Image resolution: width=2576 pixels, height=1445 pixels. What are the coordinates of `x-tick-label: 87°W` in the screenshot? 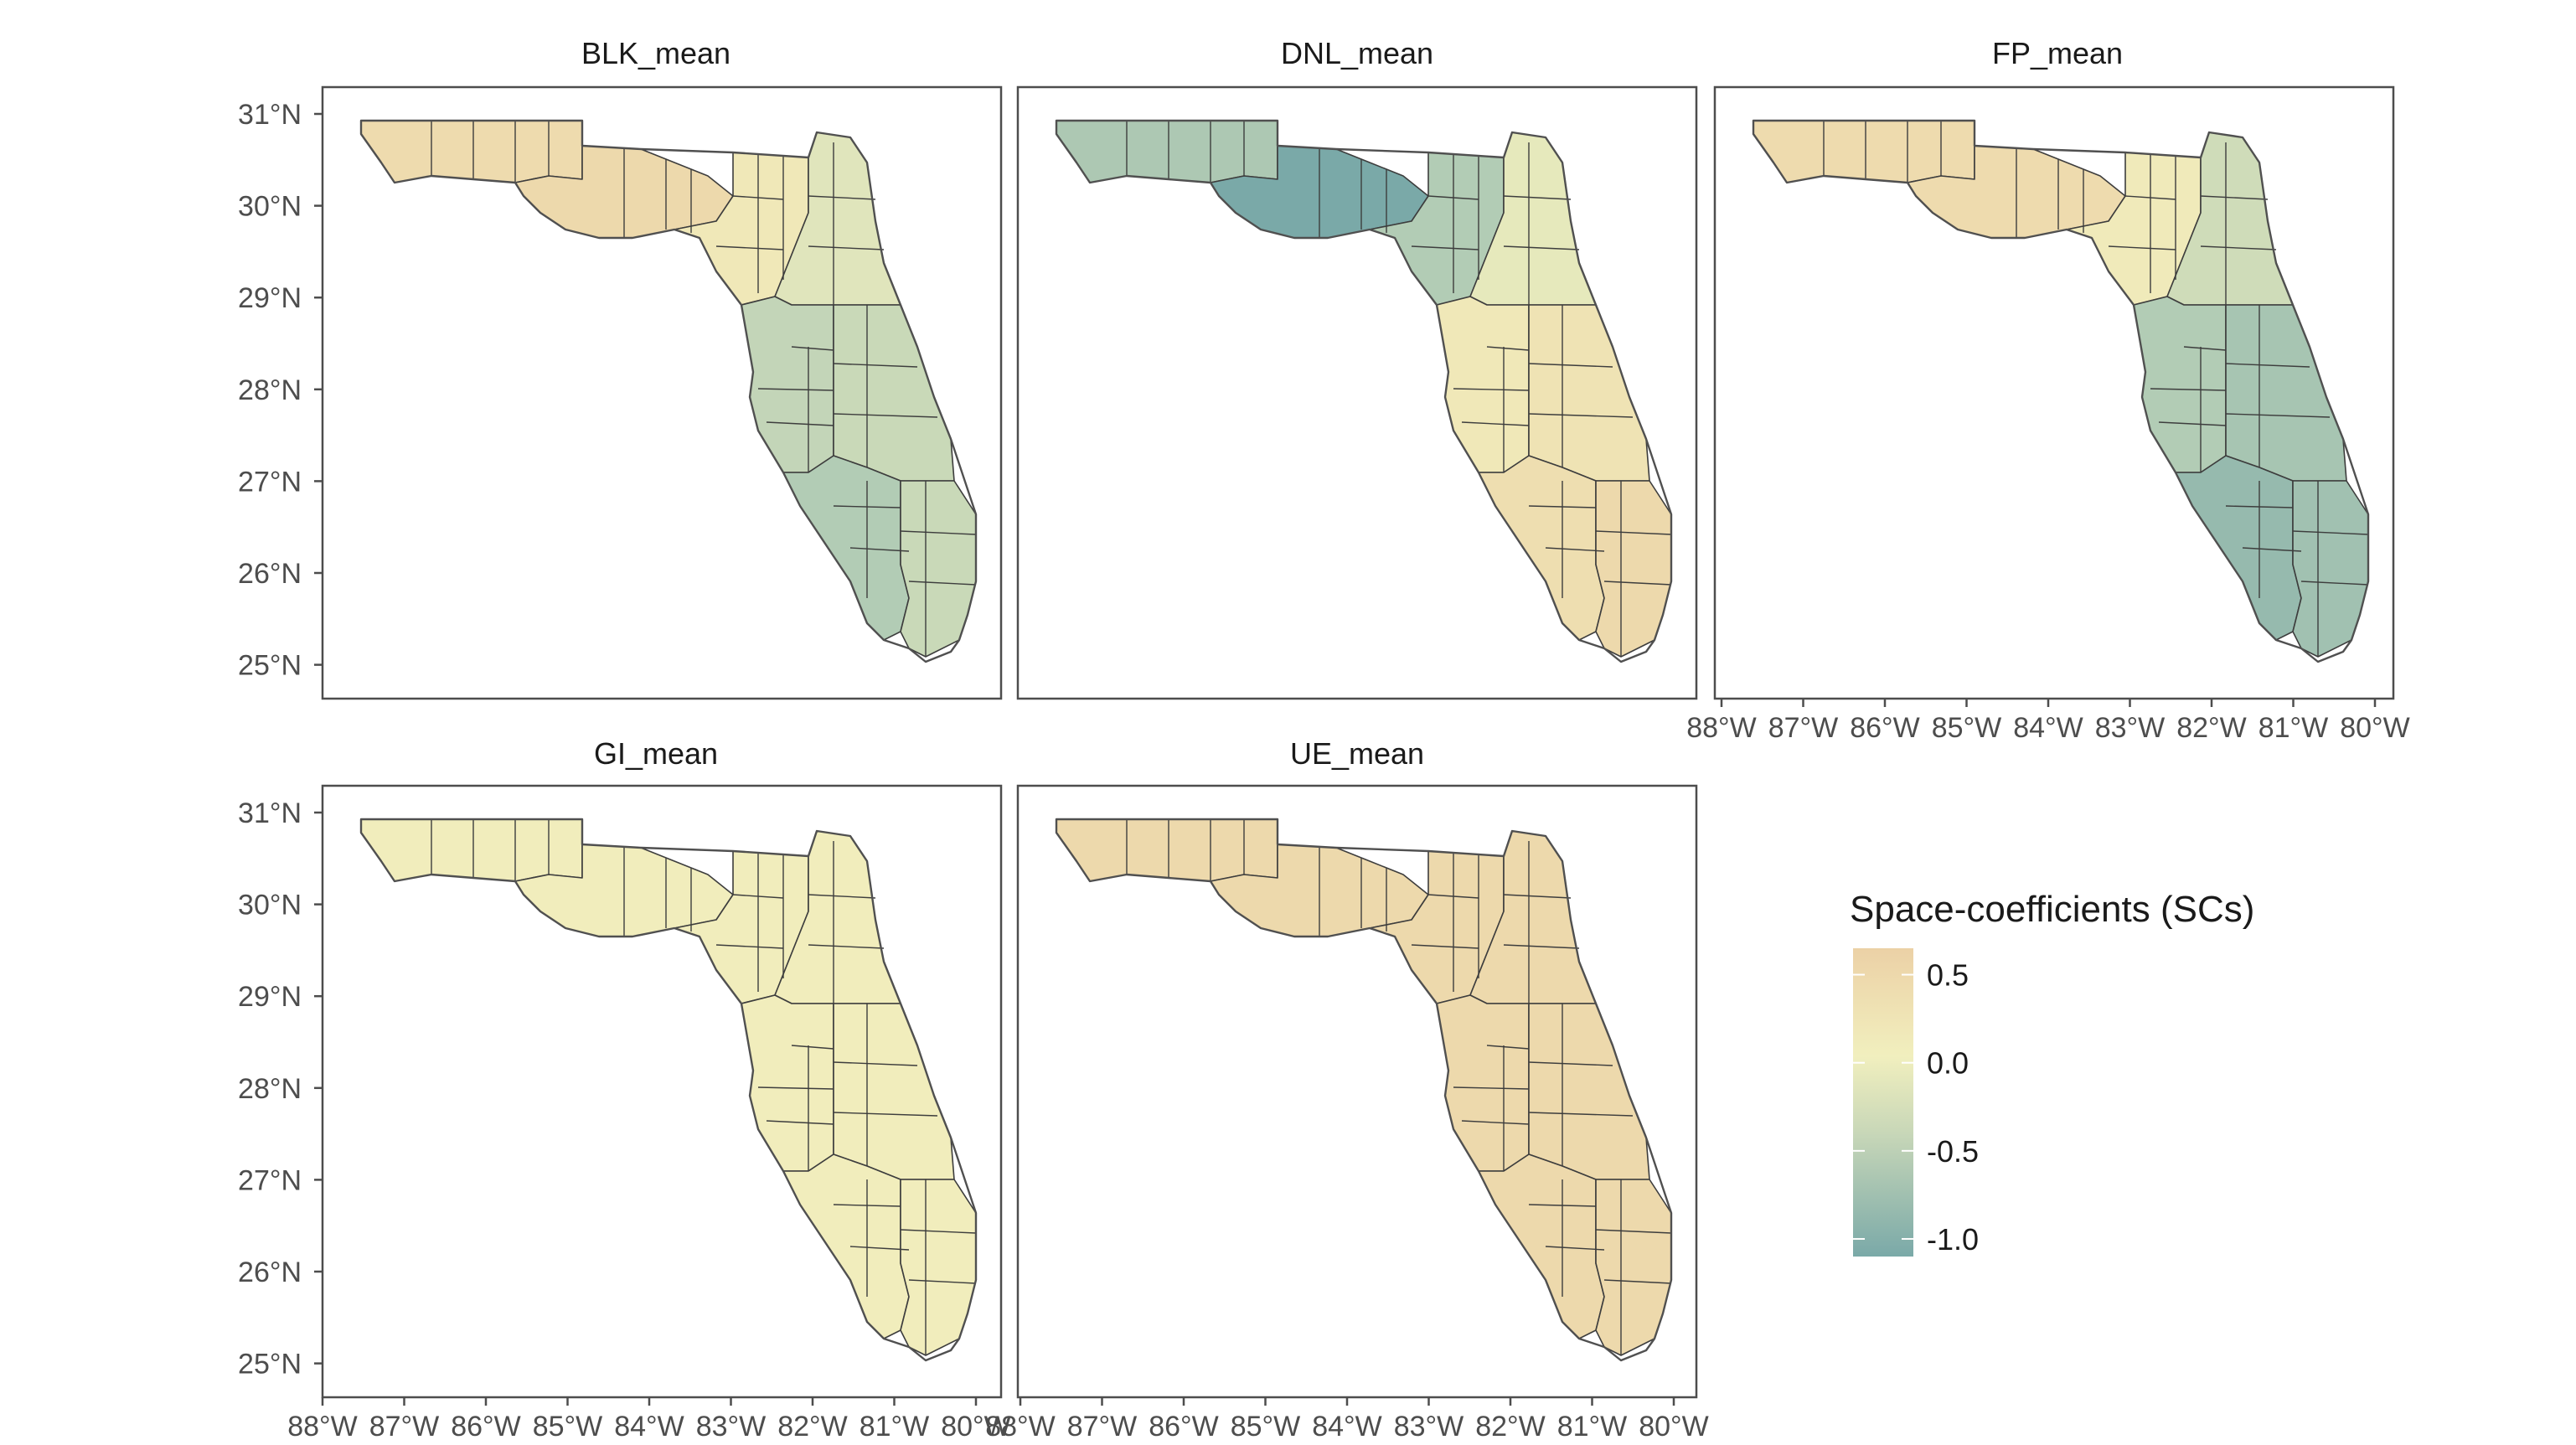 It's located at (404, 1427).